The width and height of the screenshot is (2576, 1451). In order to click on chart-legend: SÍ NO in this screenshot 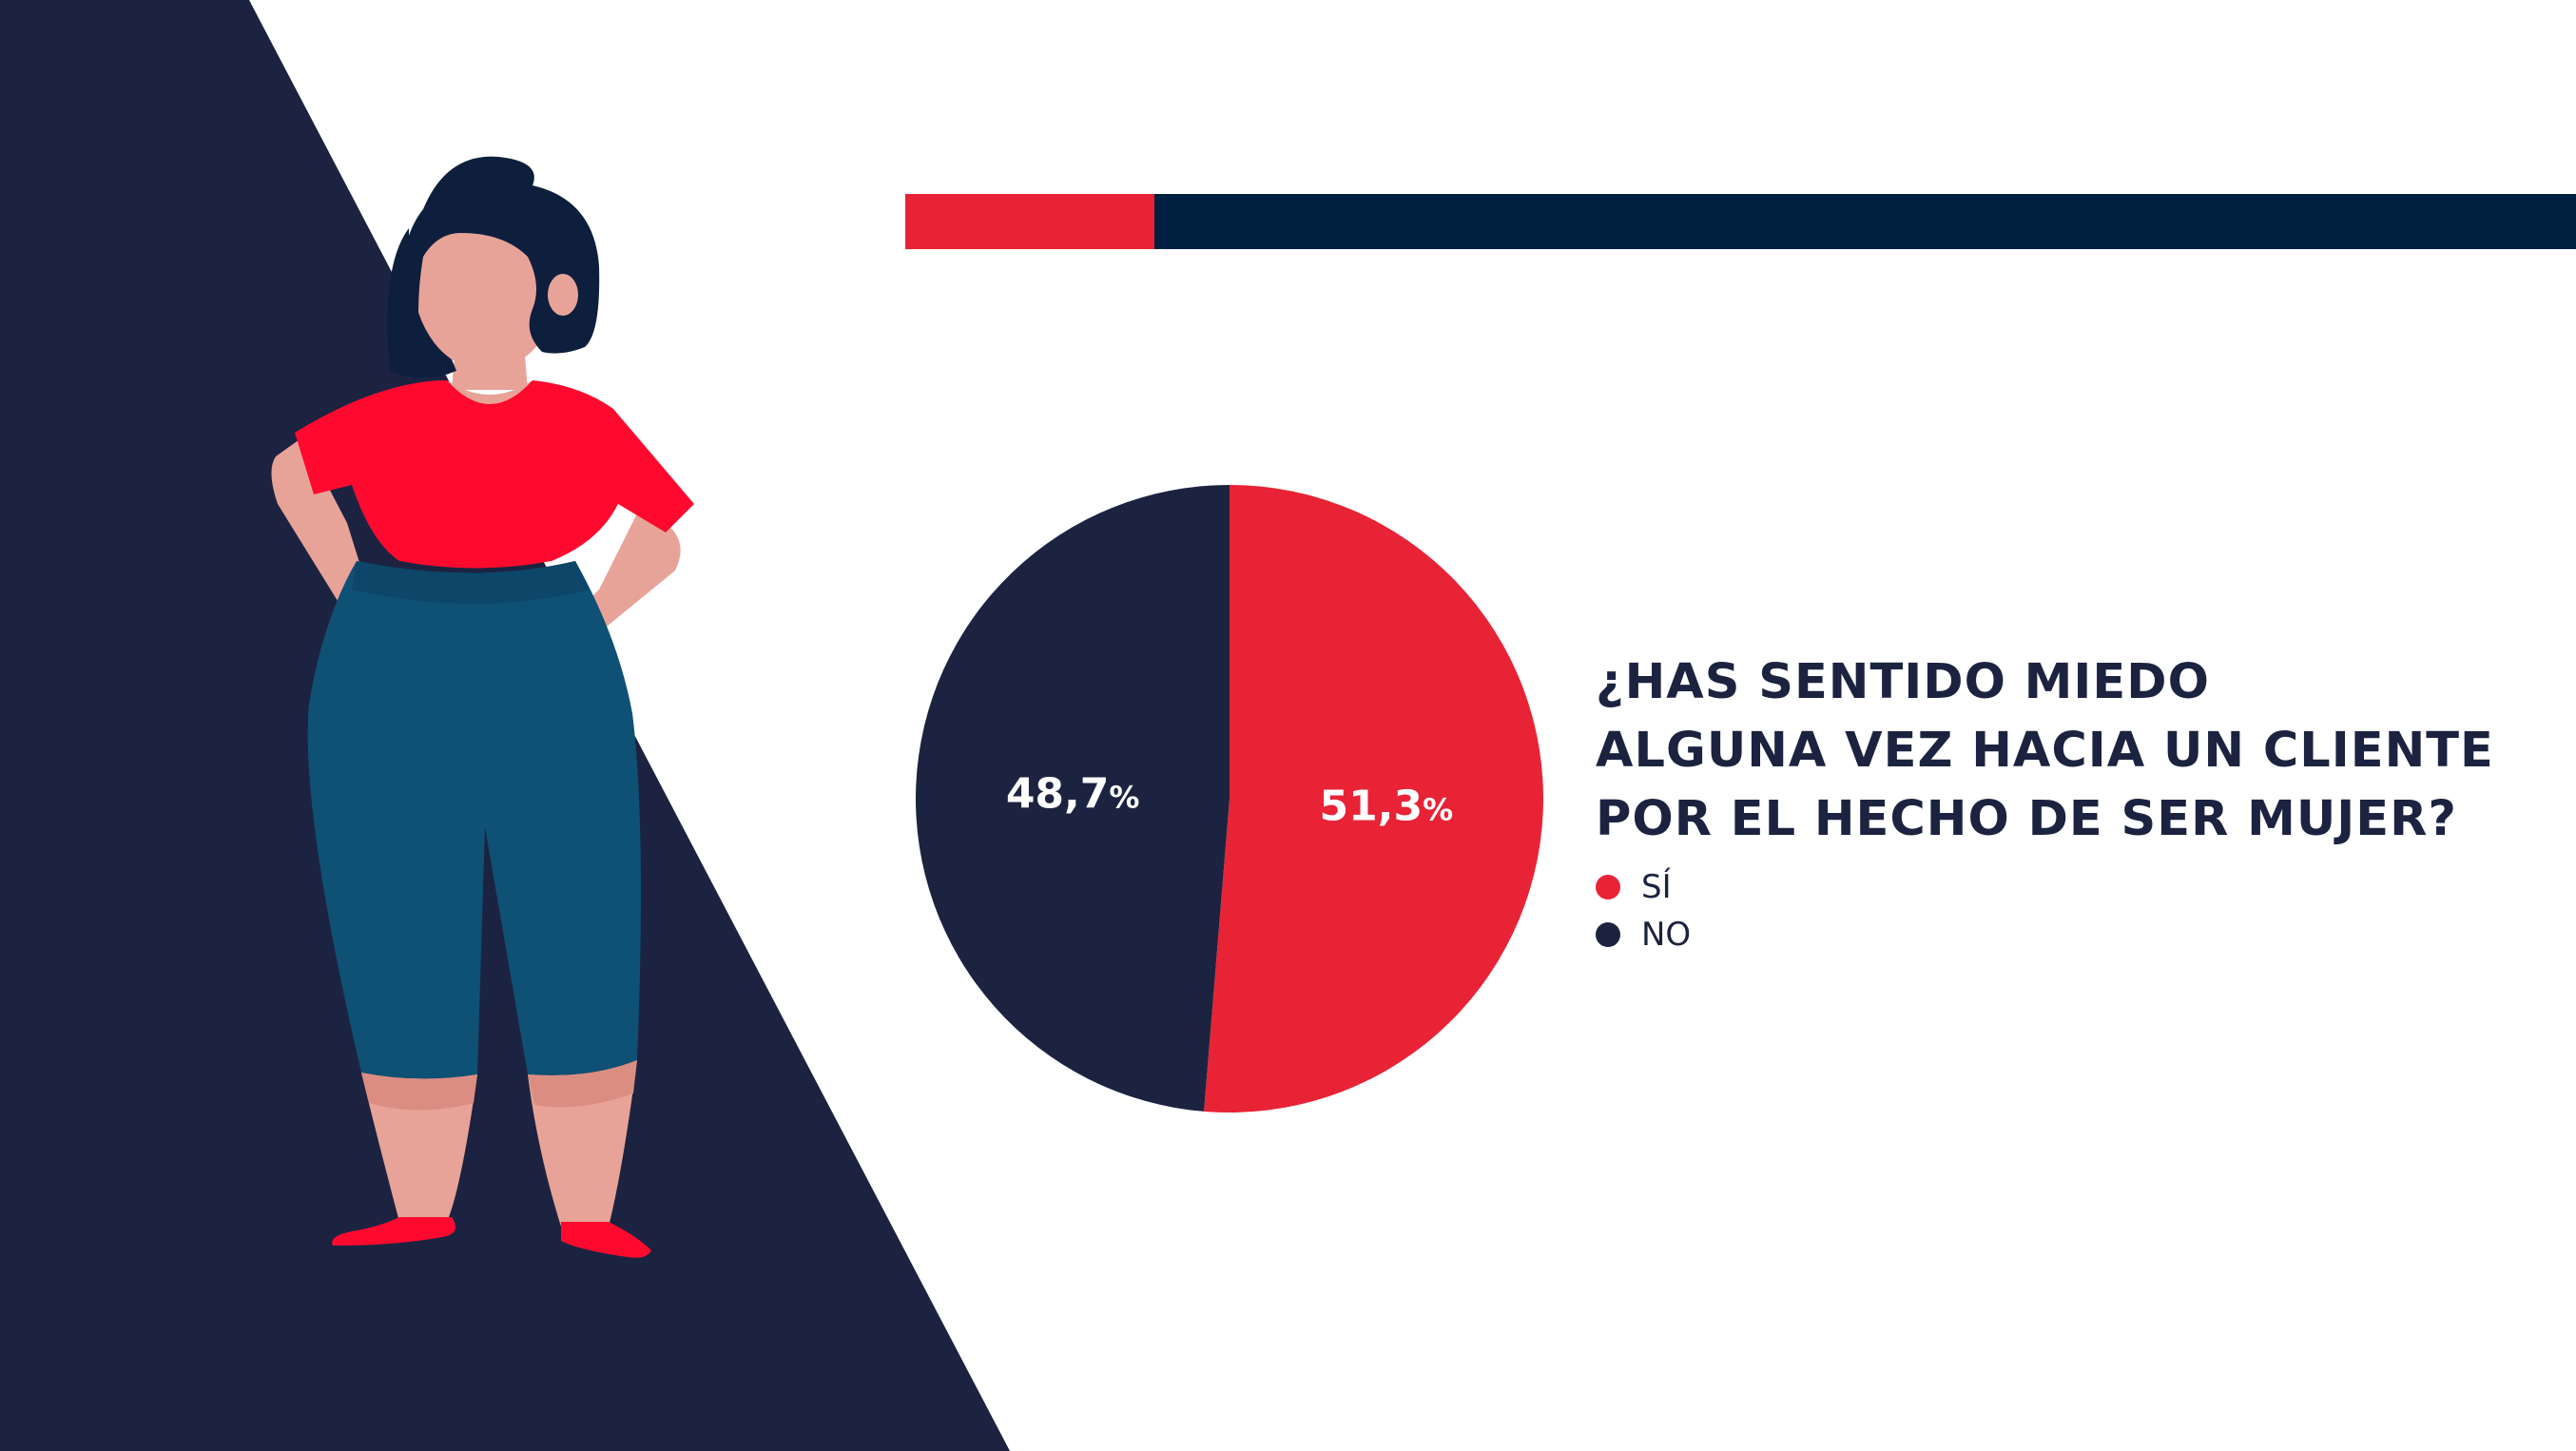, I will do `click(1643, 911)`.